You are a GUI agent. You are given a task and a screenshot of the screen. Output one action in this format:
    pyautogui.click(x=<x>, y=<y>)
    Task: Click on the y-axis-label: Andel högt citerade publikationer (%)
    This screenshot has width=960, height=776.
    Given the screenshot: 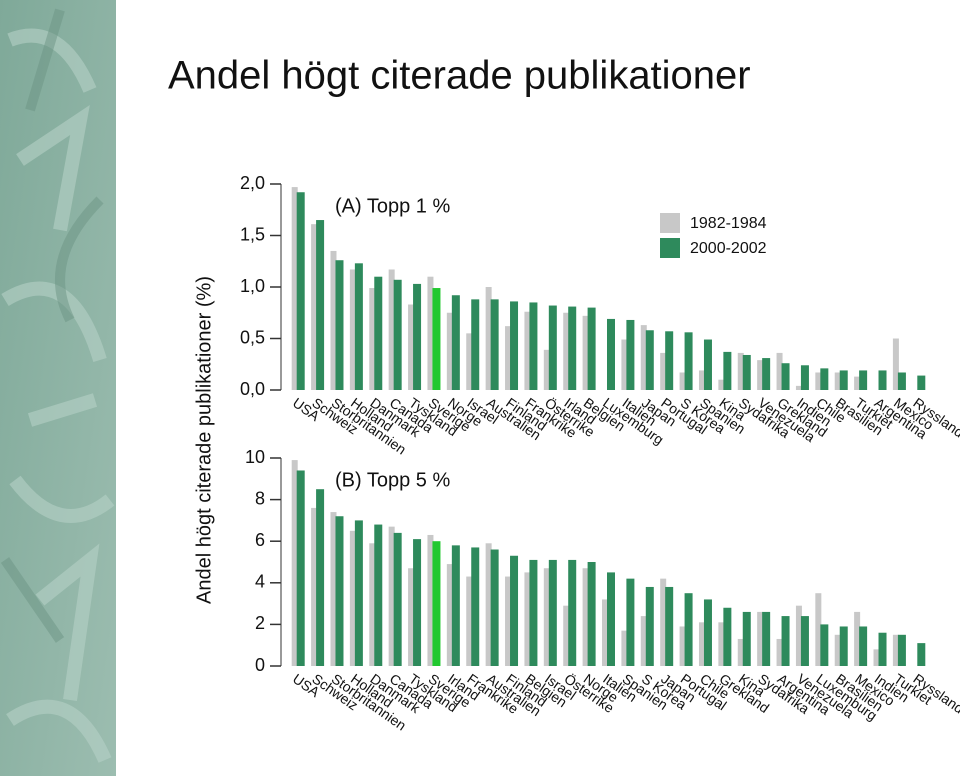 What is the action you would take?
    pyautogui.click(x=204, y=440)
    